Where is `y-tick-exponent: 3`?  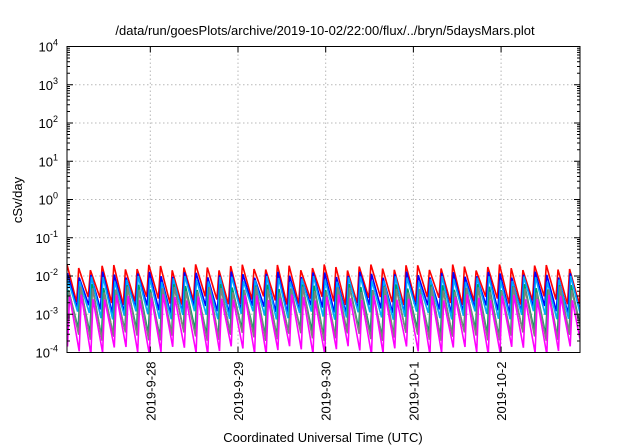
y-tick-exponent: 3 is located at coordinates (55, 81).